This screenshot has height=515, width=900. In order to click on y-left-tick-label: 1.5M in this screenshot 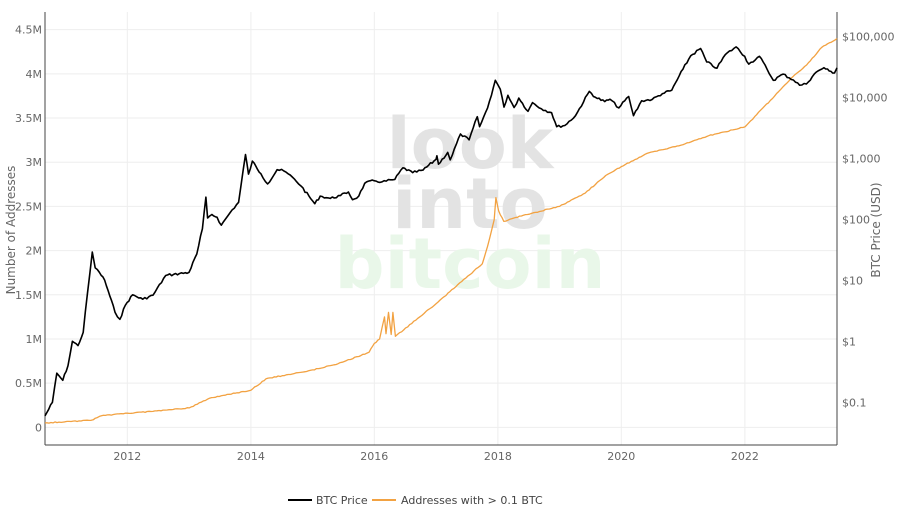, I will do `click(28, 295)`.